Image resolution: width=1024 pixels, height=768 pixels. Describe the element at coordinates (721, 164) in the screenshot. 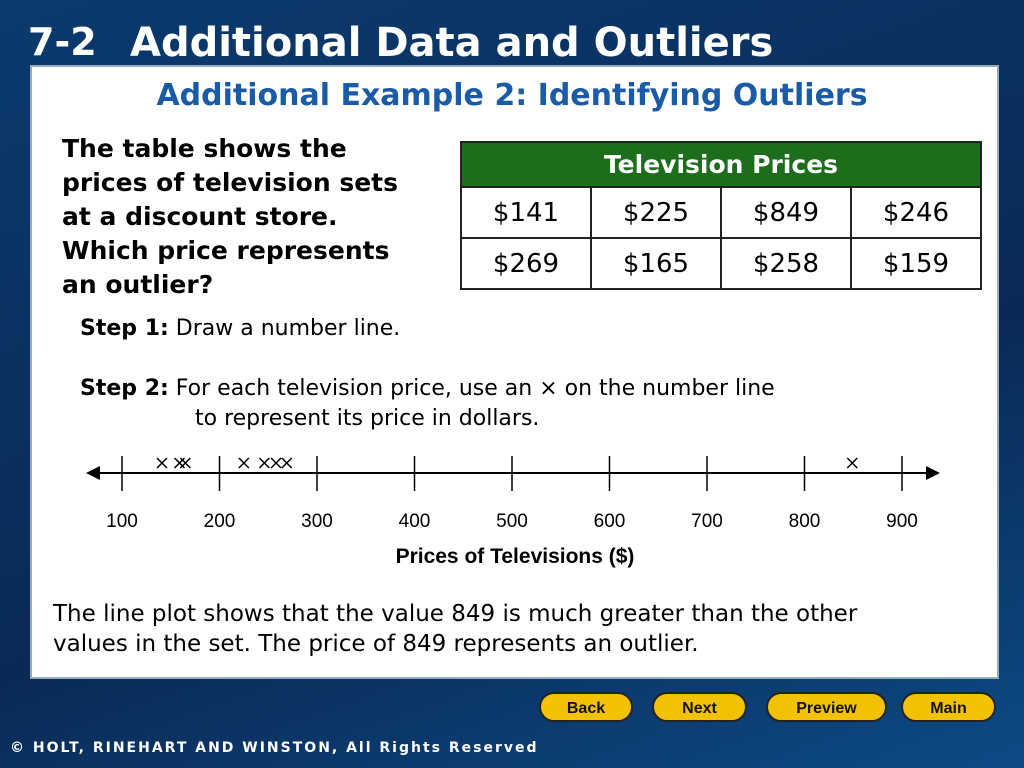

I see `table-title: Television Prices` at that location.